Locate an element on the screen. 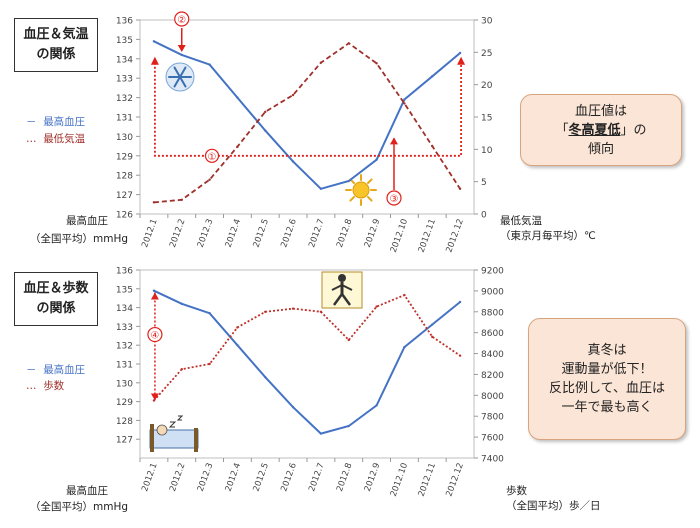 Image resolution: width=700 pixels, height=528 pixels. chart2-left-tick-label: 127 is located at coordinates (124, 441).